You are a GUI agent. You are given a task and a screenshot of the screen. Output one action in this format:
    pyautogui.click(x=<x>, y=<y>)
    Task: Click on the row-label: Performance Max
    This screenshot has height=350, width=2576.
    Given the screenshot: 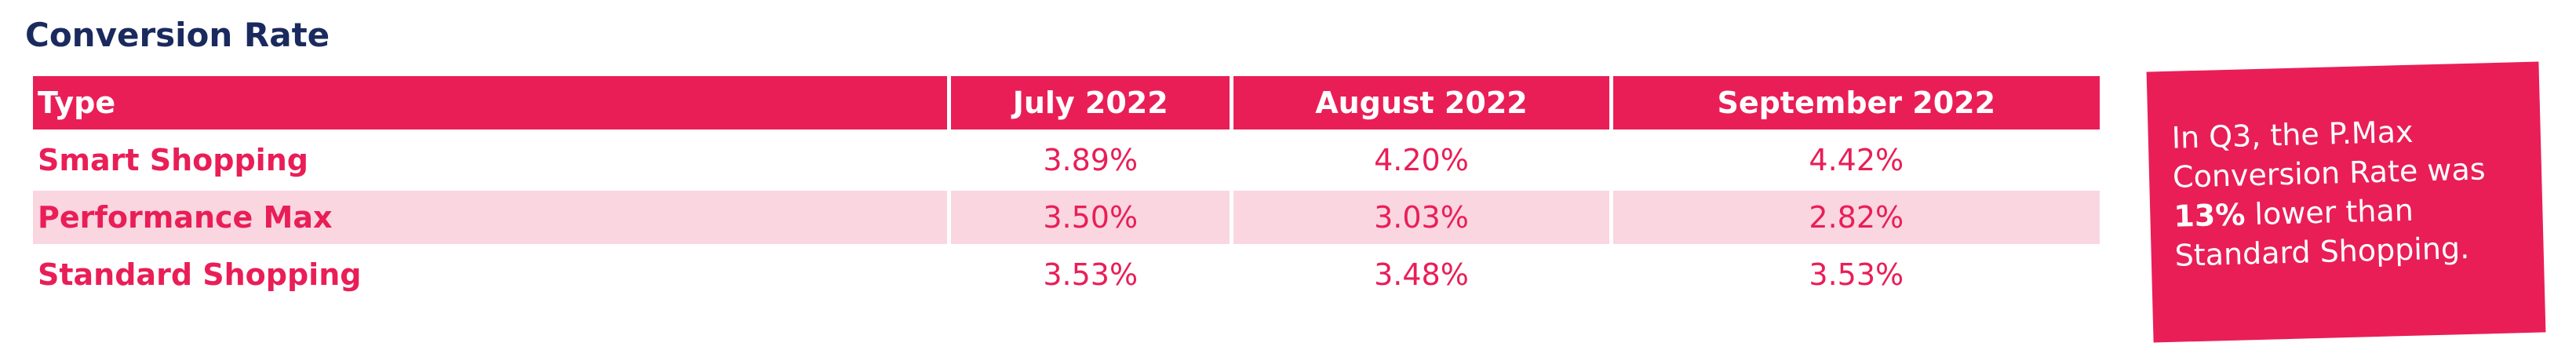 What is the action you would take?
    pyautogui.click(x=490, y=217)
    